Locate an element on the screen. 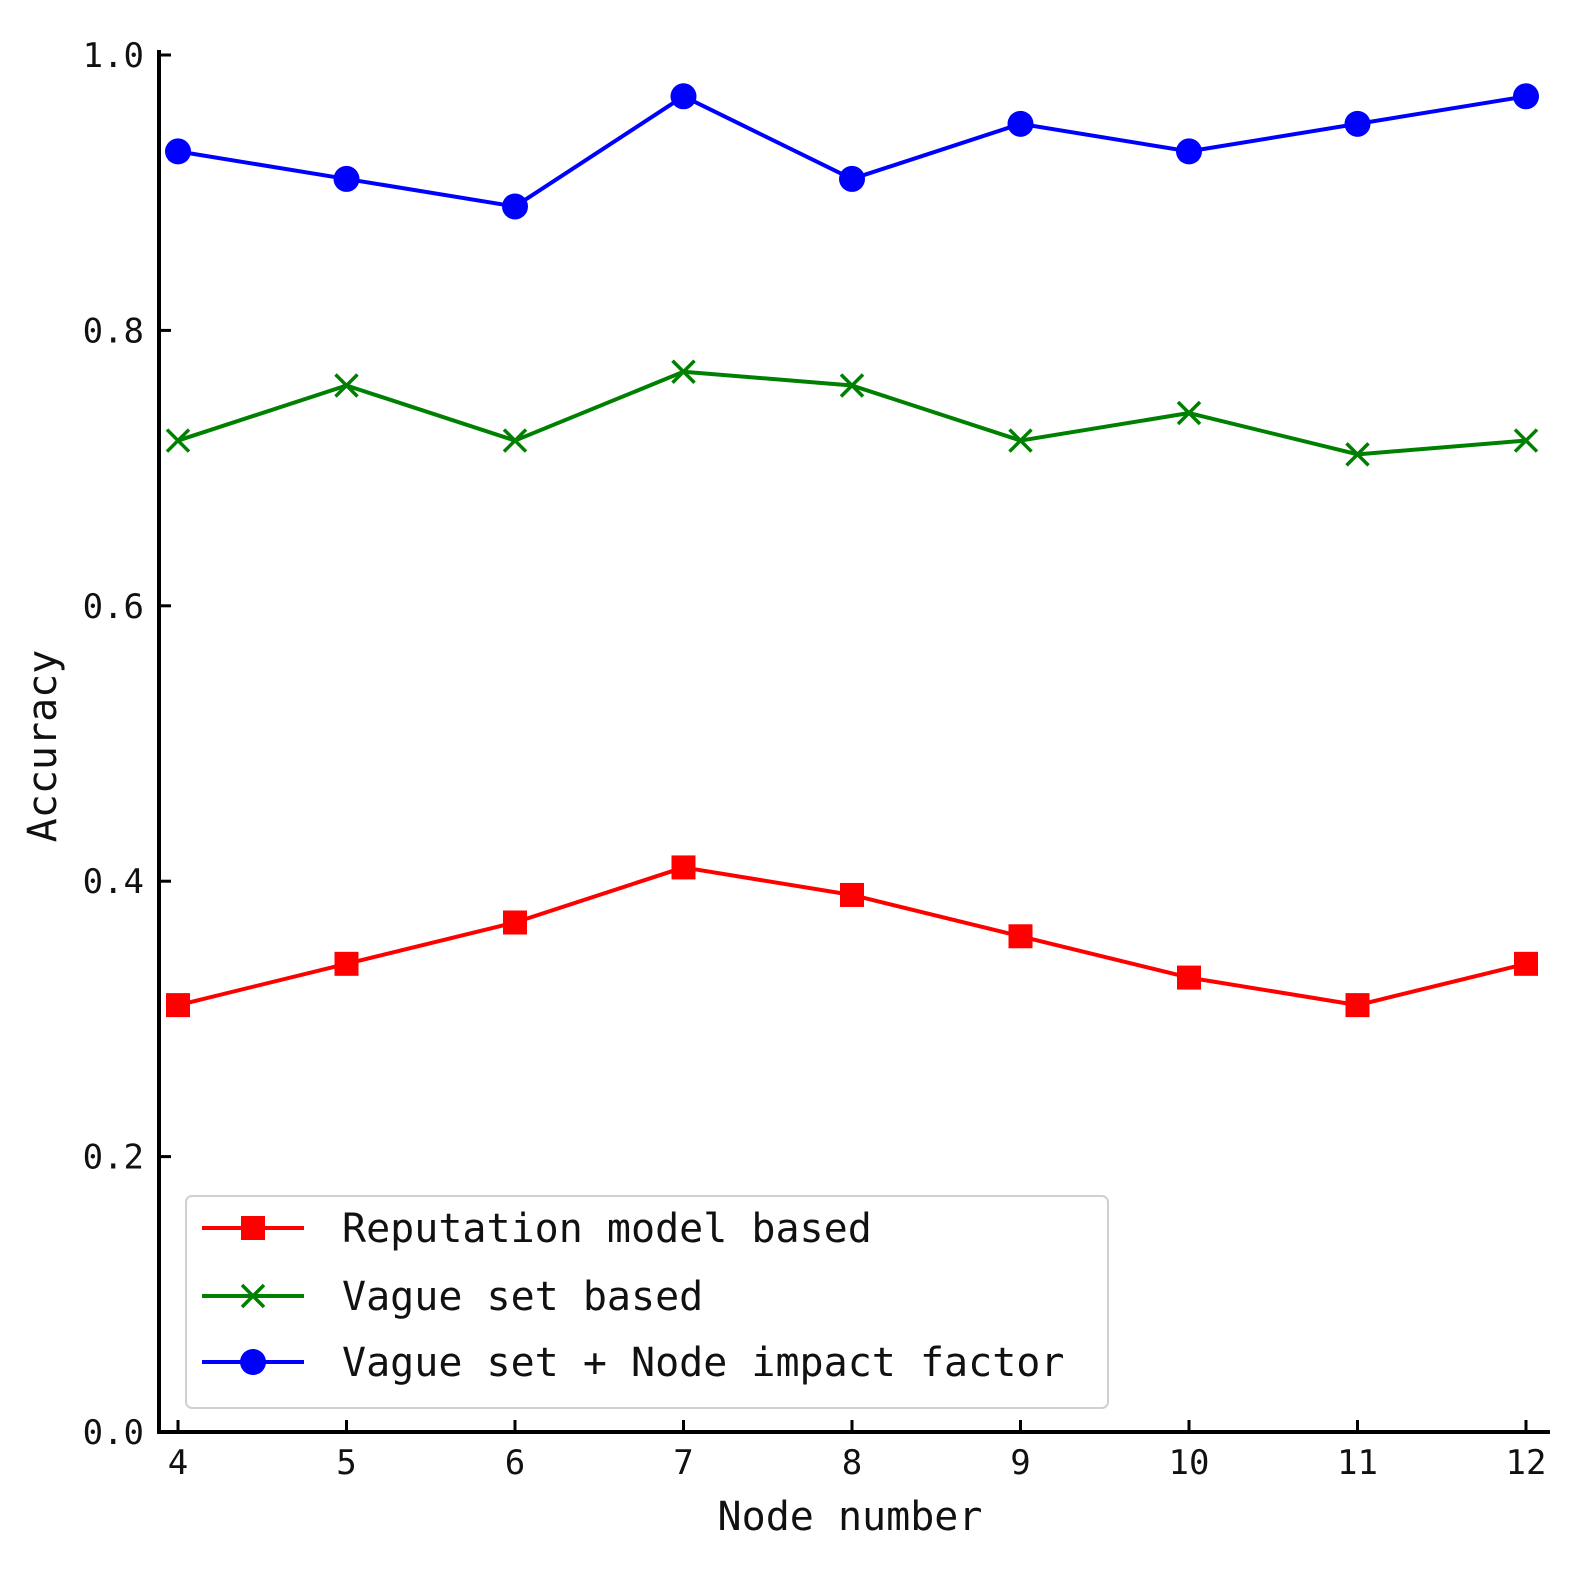 The image size is (1596, 1584). x-tick-label: 4 is located at coordinates (178, 1463).